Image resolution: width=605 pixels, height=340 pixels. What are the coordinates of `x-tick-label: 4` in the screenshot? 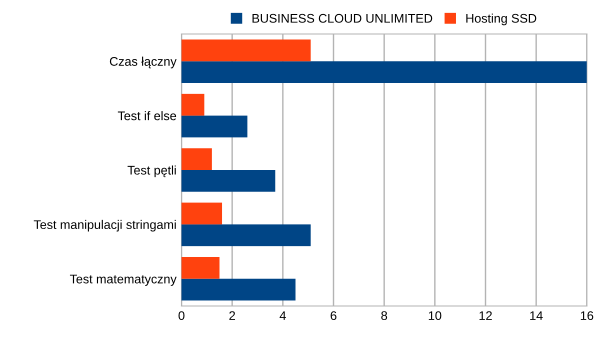 It's located at (283, 315).